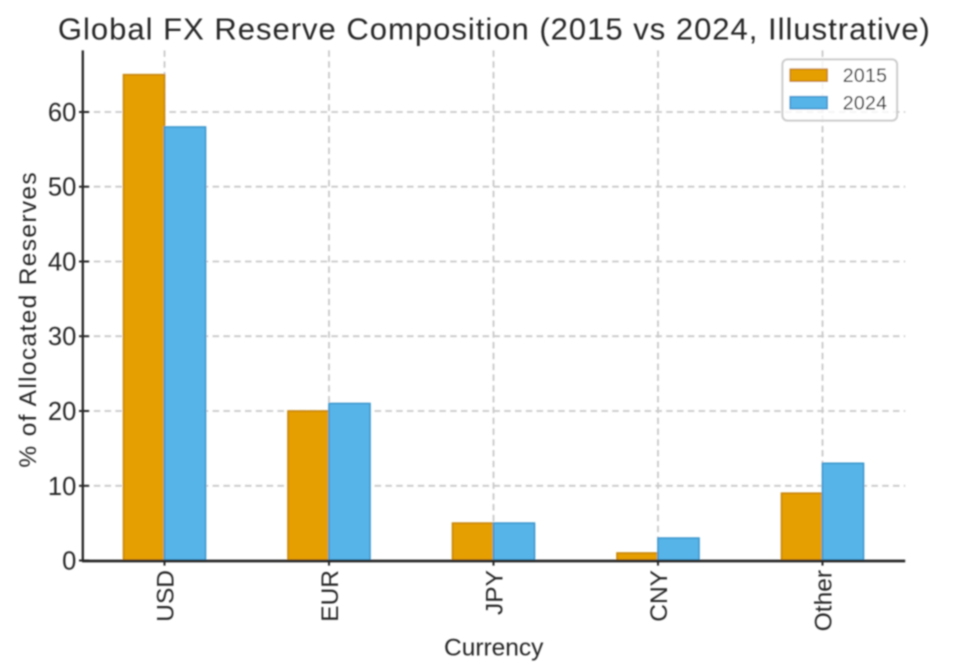 This screenshot has width=955, height=671. I want to click on svg-text: JPY, so click(494, 592).